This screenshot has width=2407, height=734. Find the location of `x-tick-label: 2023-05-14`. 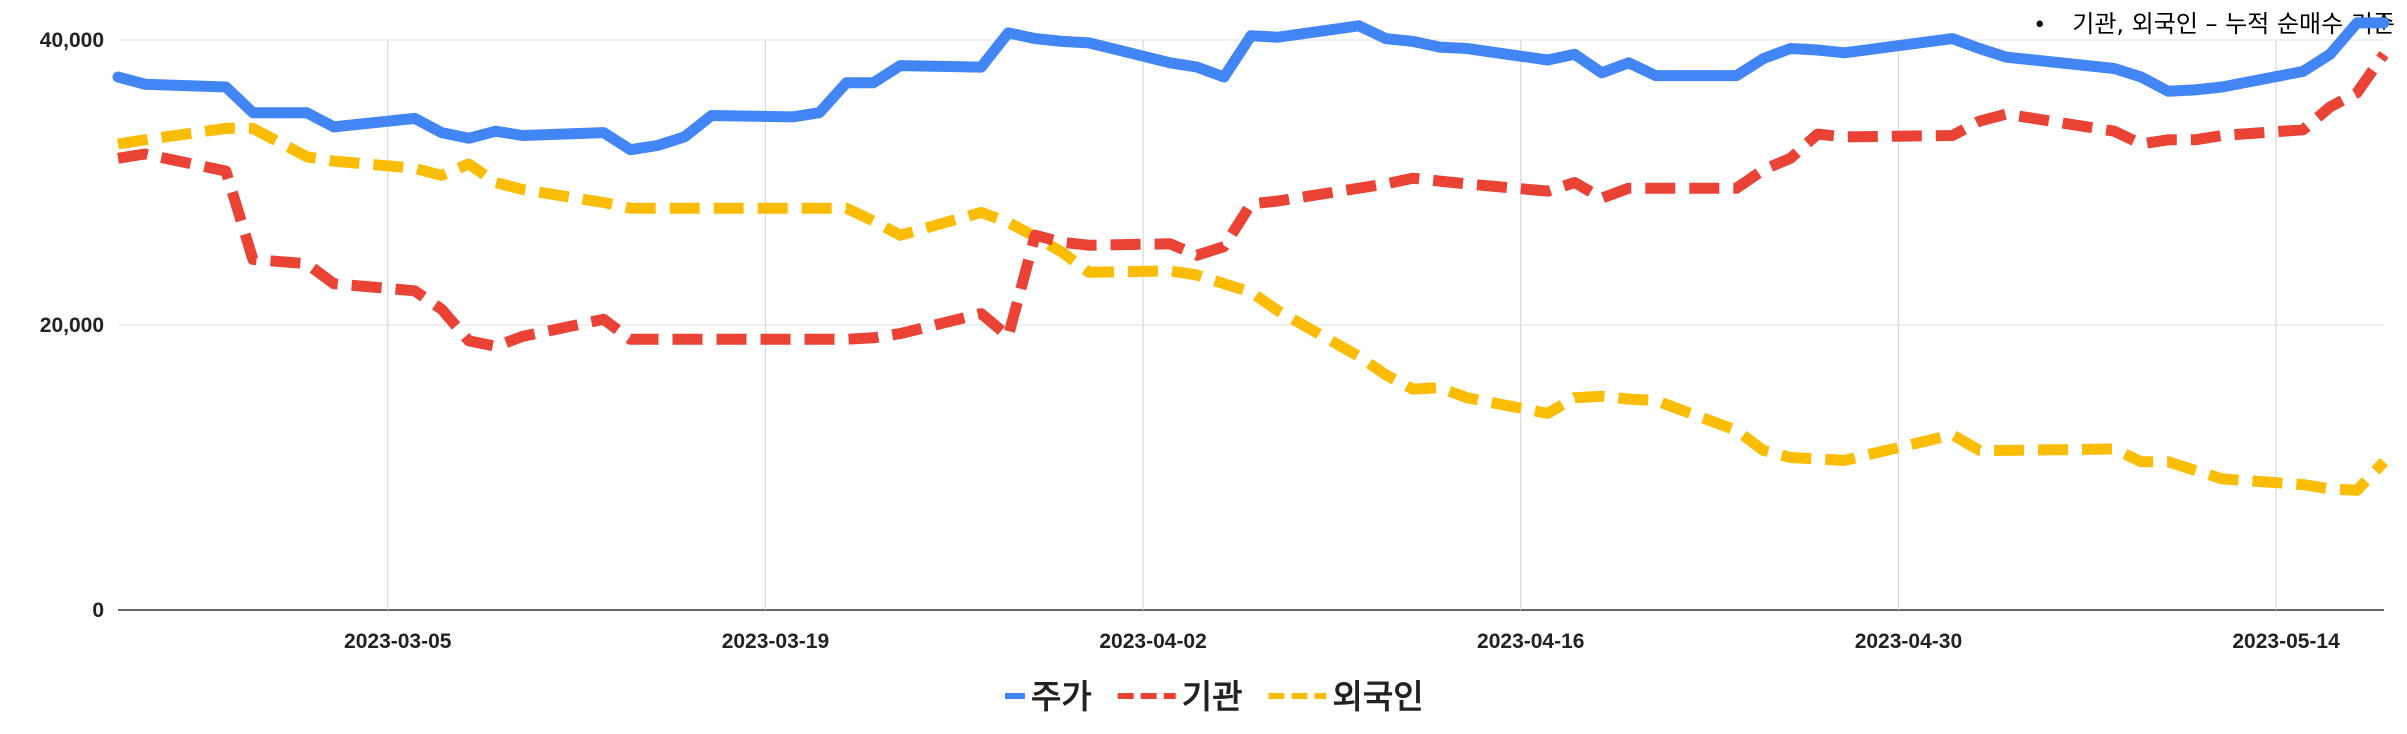

x-tick-label: 2023-05-14 is located at coordinates (2286, 641).